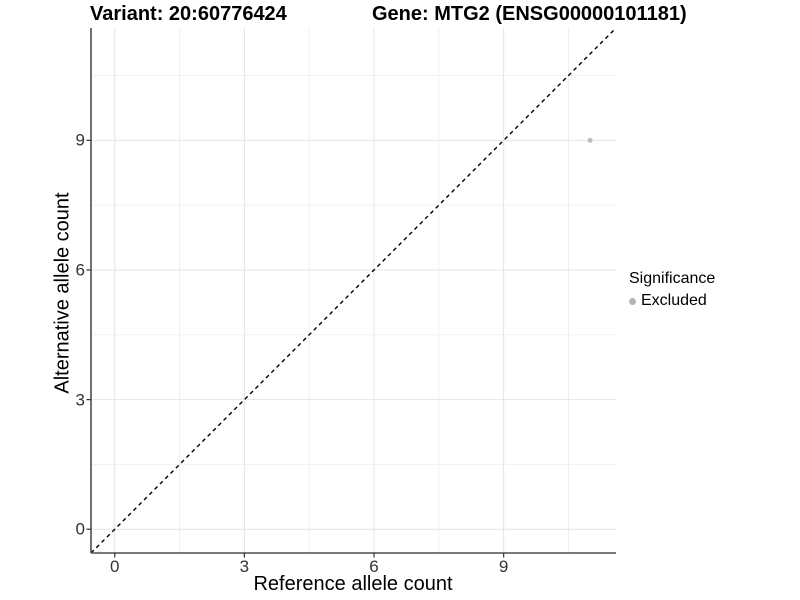 The width and height of the screenshot is (800, 600). What do you see at coordinates (62, 293) in the screenshot?
I see `y-axis-title: Alternative allele count` at bounding box center [62, 293].